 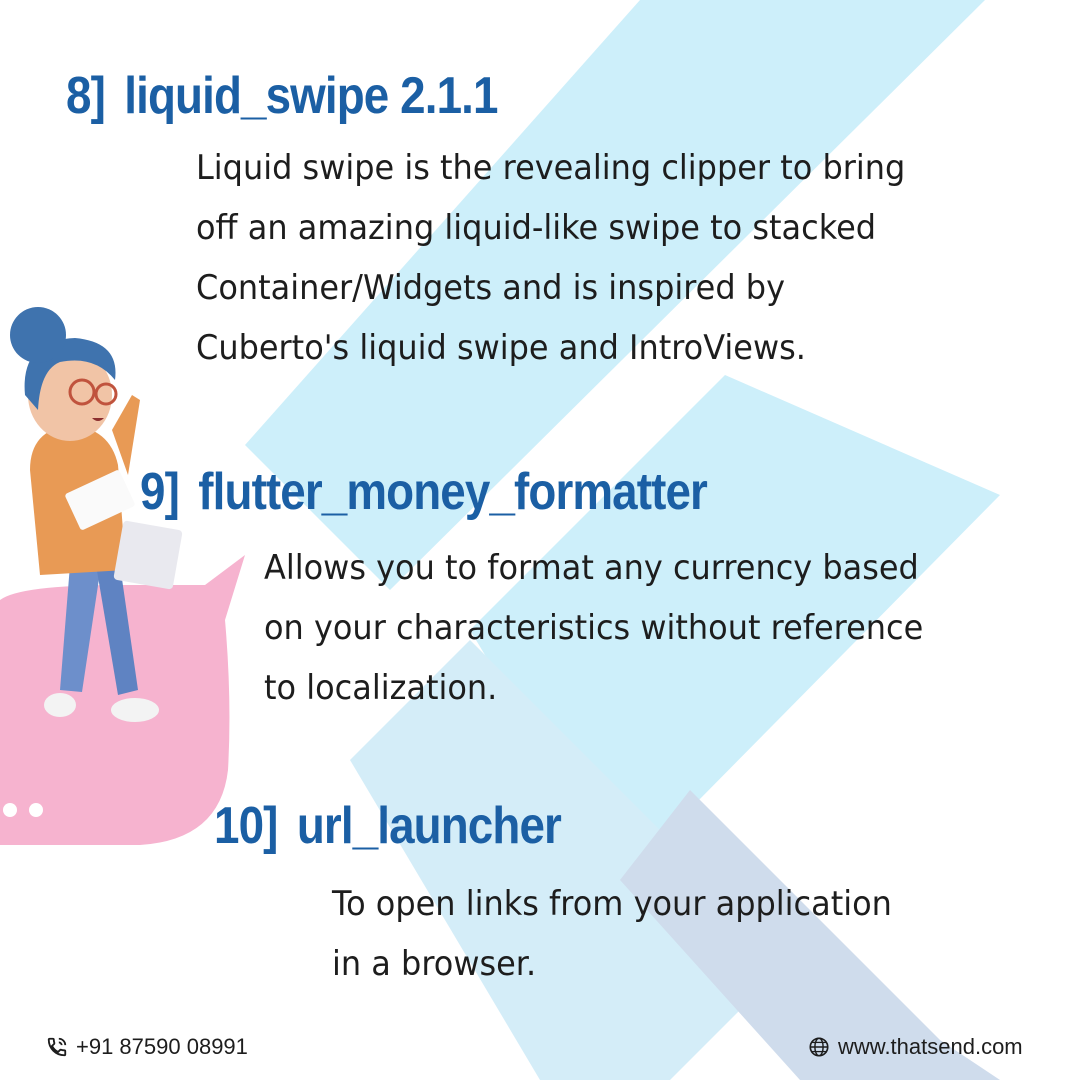 I want to click on globe-icon, so click(x=819, y=1047).